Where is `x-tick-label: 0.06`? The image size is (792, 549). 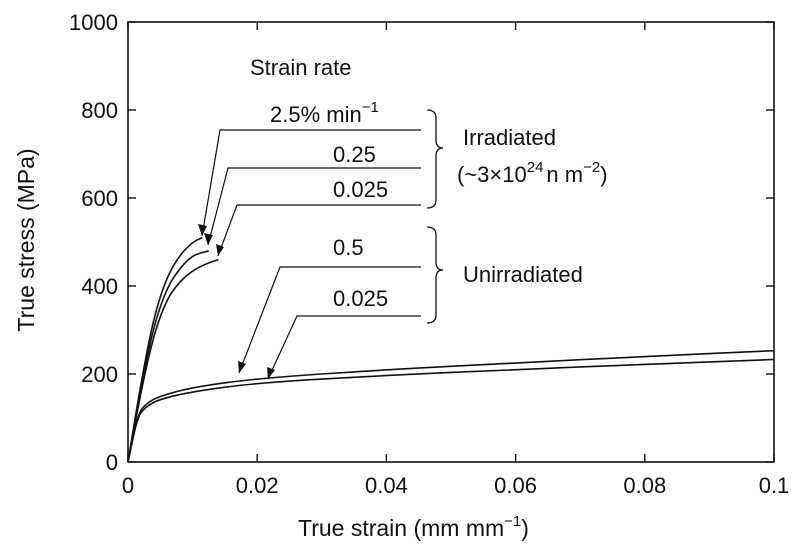
x-tick-label: 0.06 is located at coordinates (515, 485).